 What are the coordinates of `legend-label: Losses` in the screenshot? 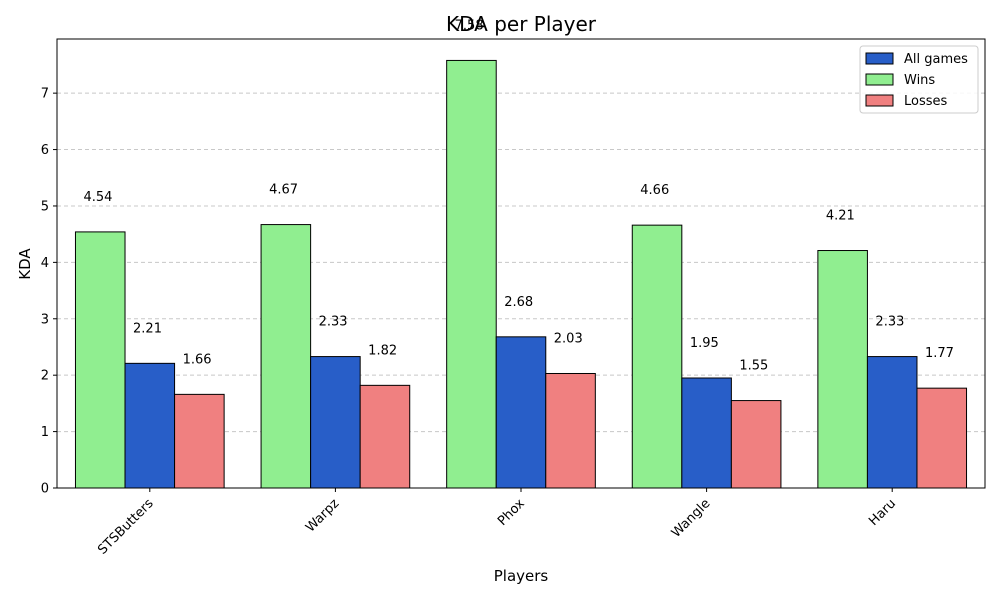 It's located at (926, 101).